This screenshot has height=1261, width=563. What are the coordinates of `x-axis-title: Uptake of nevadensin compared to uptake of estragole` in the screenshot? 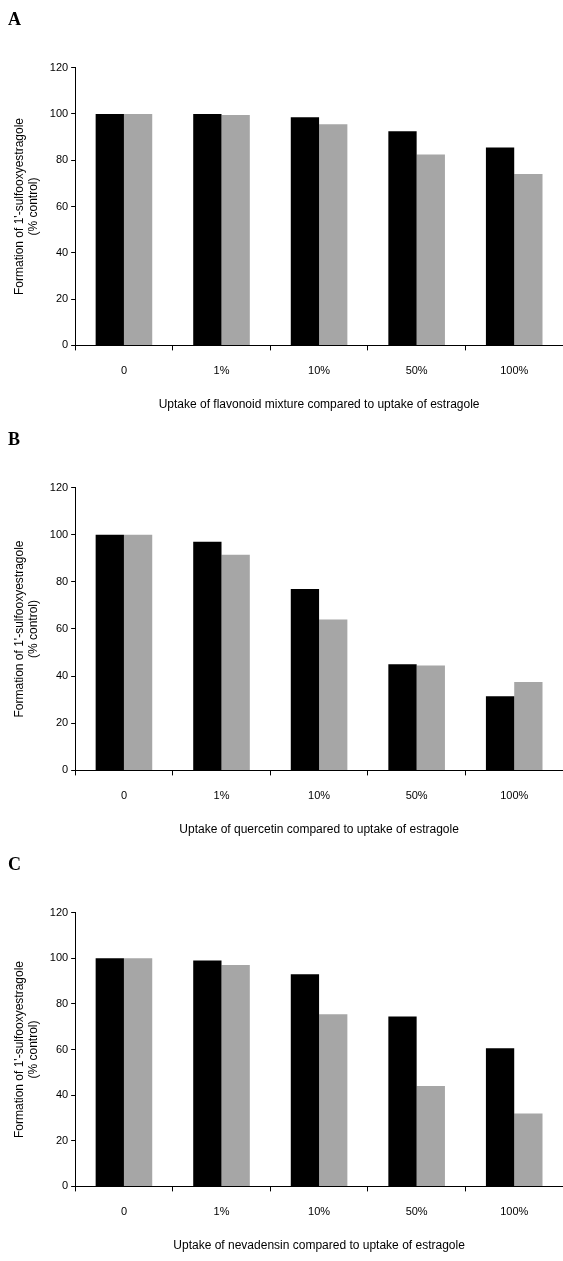 It's located at (319, 1245).